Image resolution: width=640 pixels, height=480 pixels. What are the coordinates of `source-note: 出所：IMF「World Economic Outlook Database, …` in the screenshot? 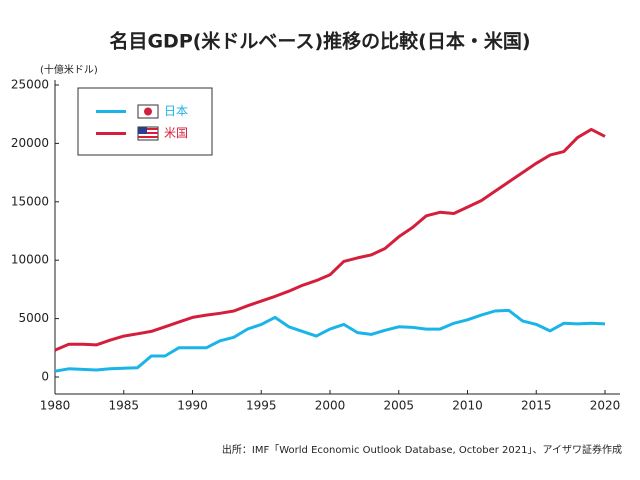 It's located at (422, 449).